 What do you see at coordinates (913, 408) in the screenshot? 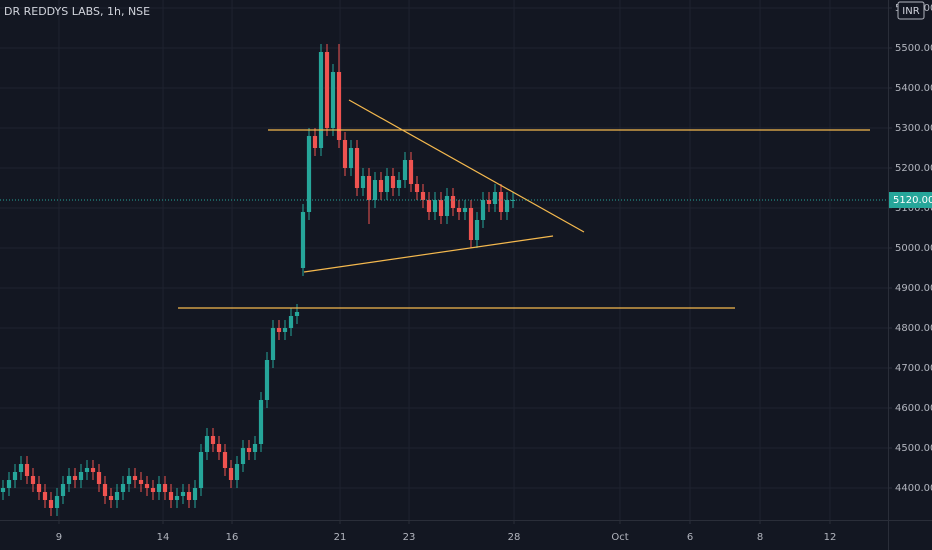
I see `y-tick-label: 4600.00` at bounding box center [913, 408].